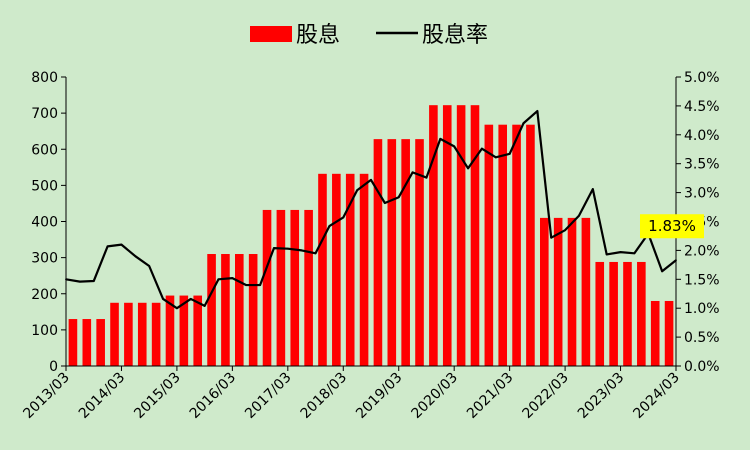 This screenshot has width=750, height=450. What do you see at coordinates (702, 280) in the screenshot?
I see `y-right-tick-3: 1.5%` at bounding box center [702, 280].